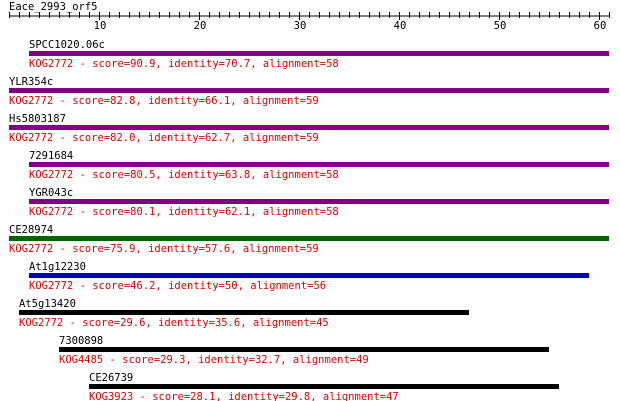  Describe the element at coordinates (111, 378) in the screenshot. I see `hit-name: CE26739` at that location.